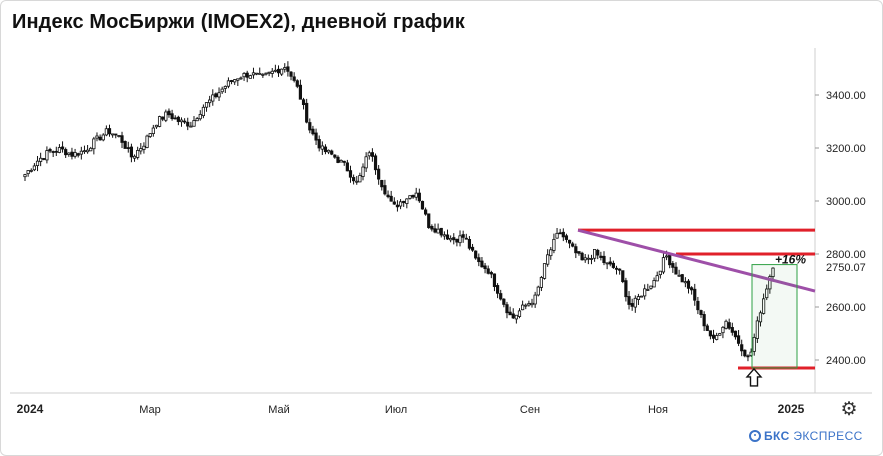 The width and height of the screenshot is (883, 456). I want to click on chart-title: Индекс МосБиржи (IMOEX2), дневной график, so click(238, 22).